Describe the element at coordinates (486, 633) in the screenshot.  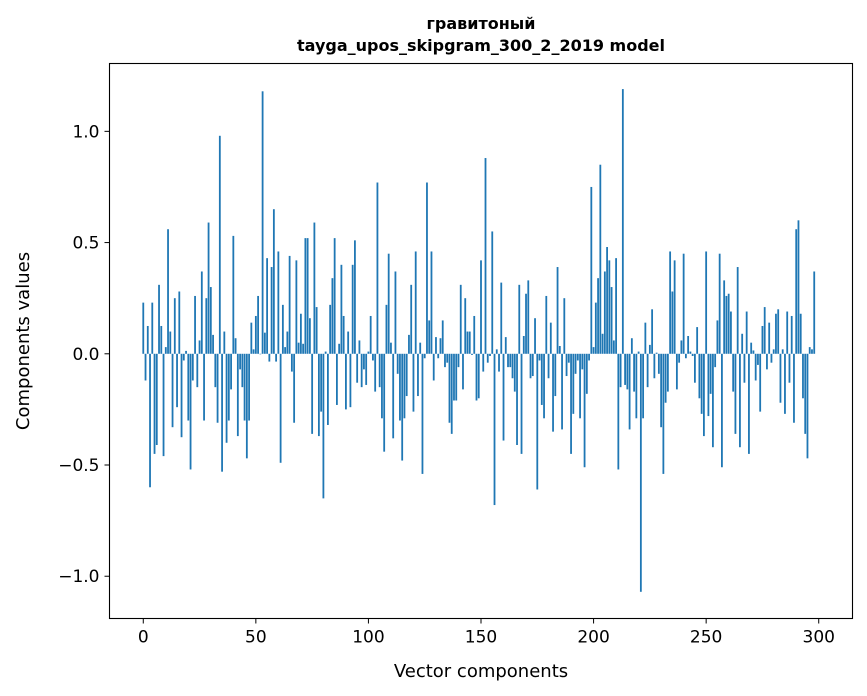
I see `x-axis: 0 50 100 150 200 250 300` at that location.